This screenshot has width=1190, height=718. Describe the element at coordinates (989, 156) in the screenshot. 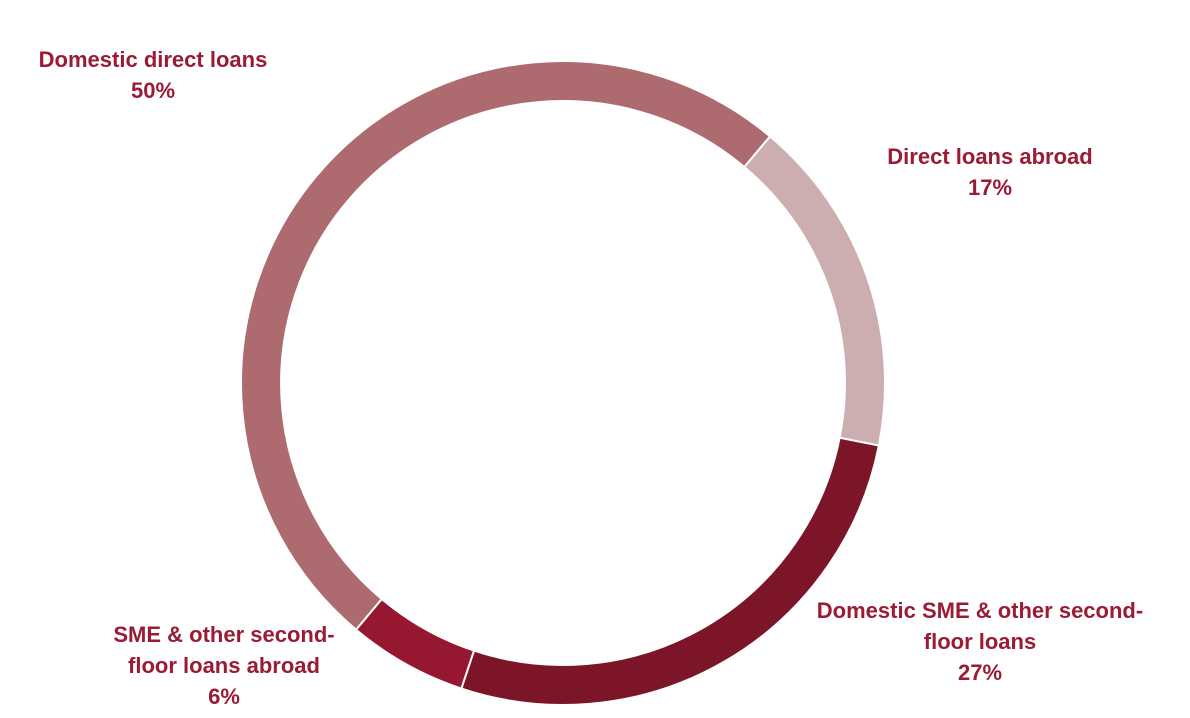

I see `slice-name-line-1-0: Direct loans abroad` at that location.